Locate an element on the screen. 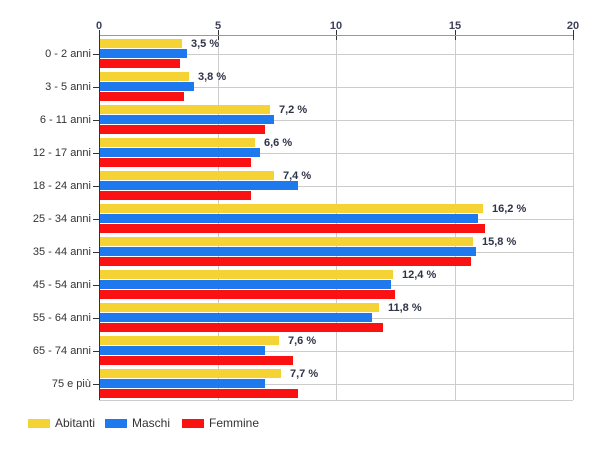 The width and height of the screenshot is (600, 450). value-label: 3,8 % is located at coordinates (212, 76).